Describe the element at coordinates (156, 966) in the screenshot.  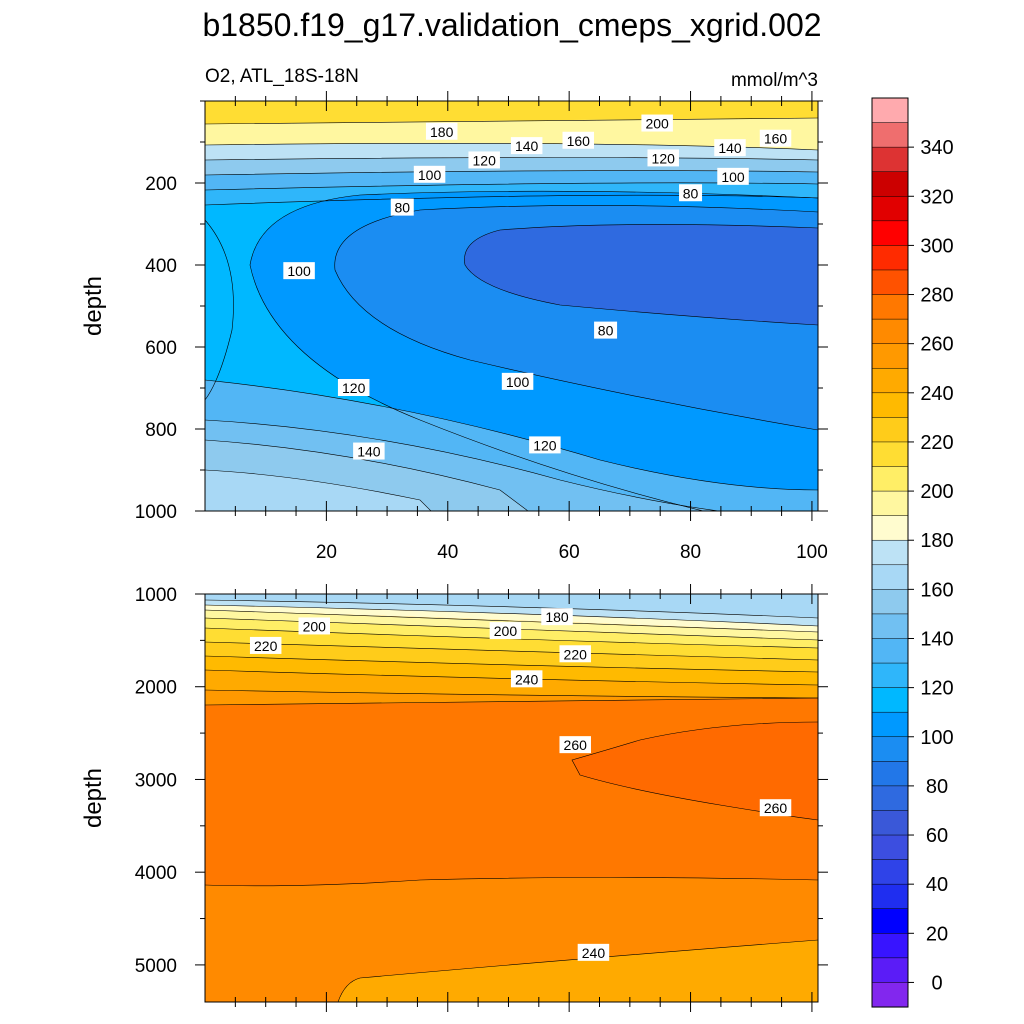
I see `y-tick-label: 5000` at that location.